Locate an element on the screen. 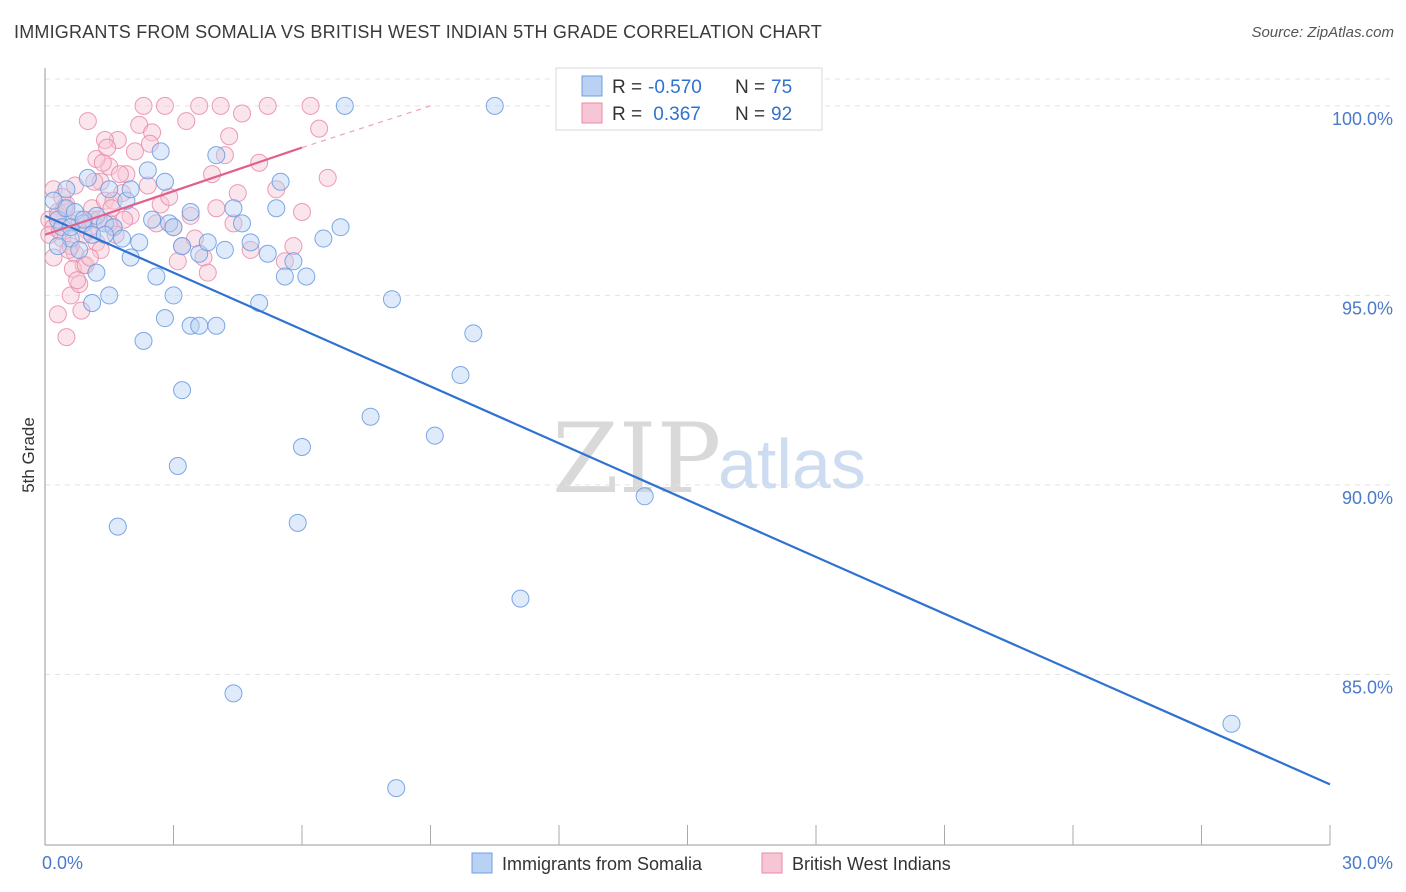  trend-line-british-west-indians is located at coordinates (173, 191).